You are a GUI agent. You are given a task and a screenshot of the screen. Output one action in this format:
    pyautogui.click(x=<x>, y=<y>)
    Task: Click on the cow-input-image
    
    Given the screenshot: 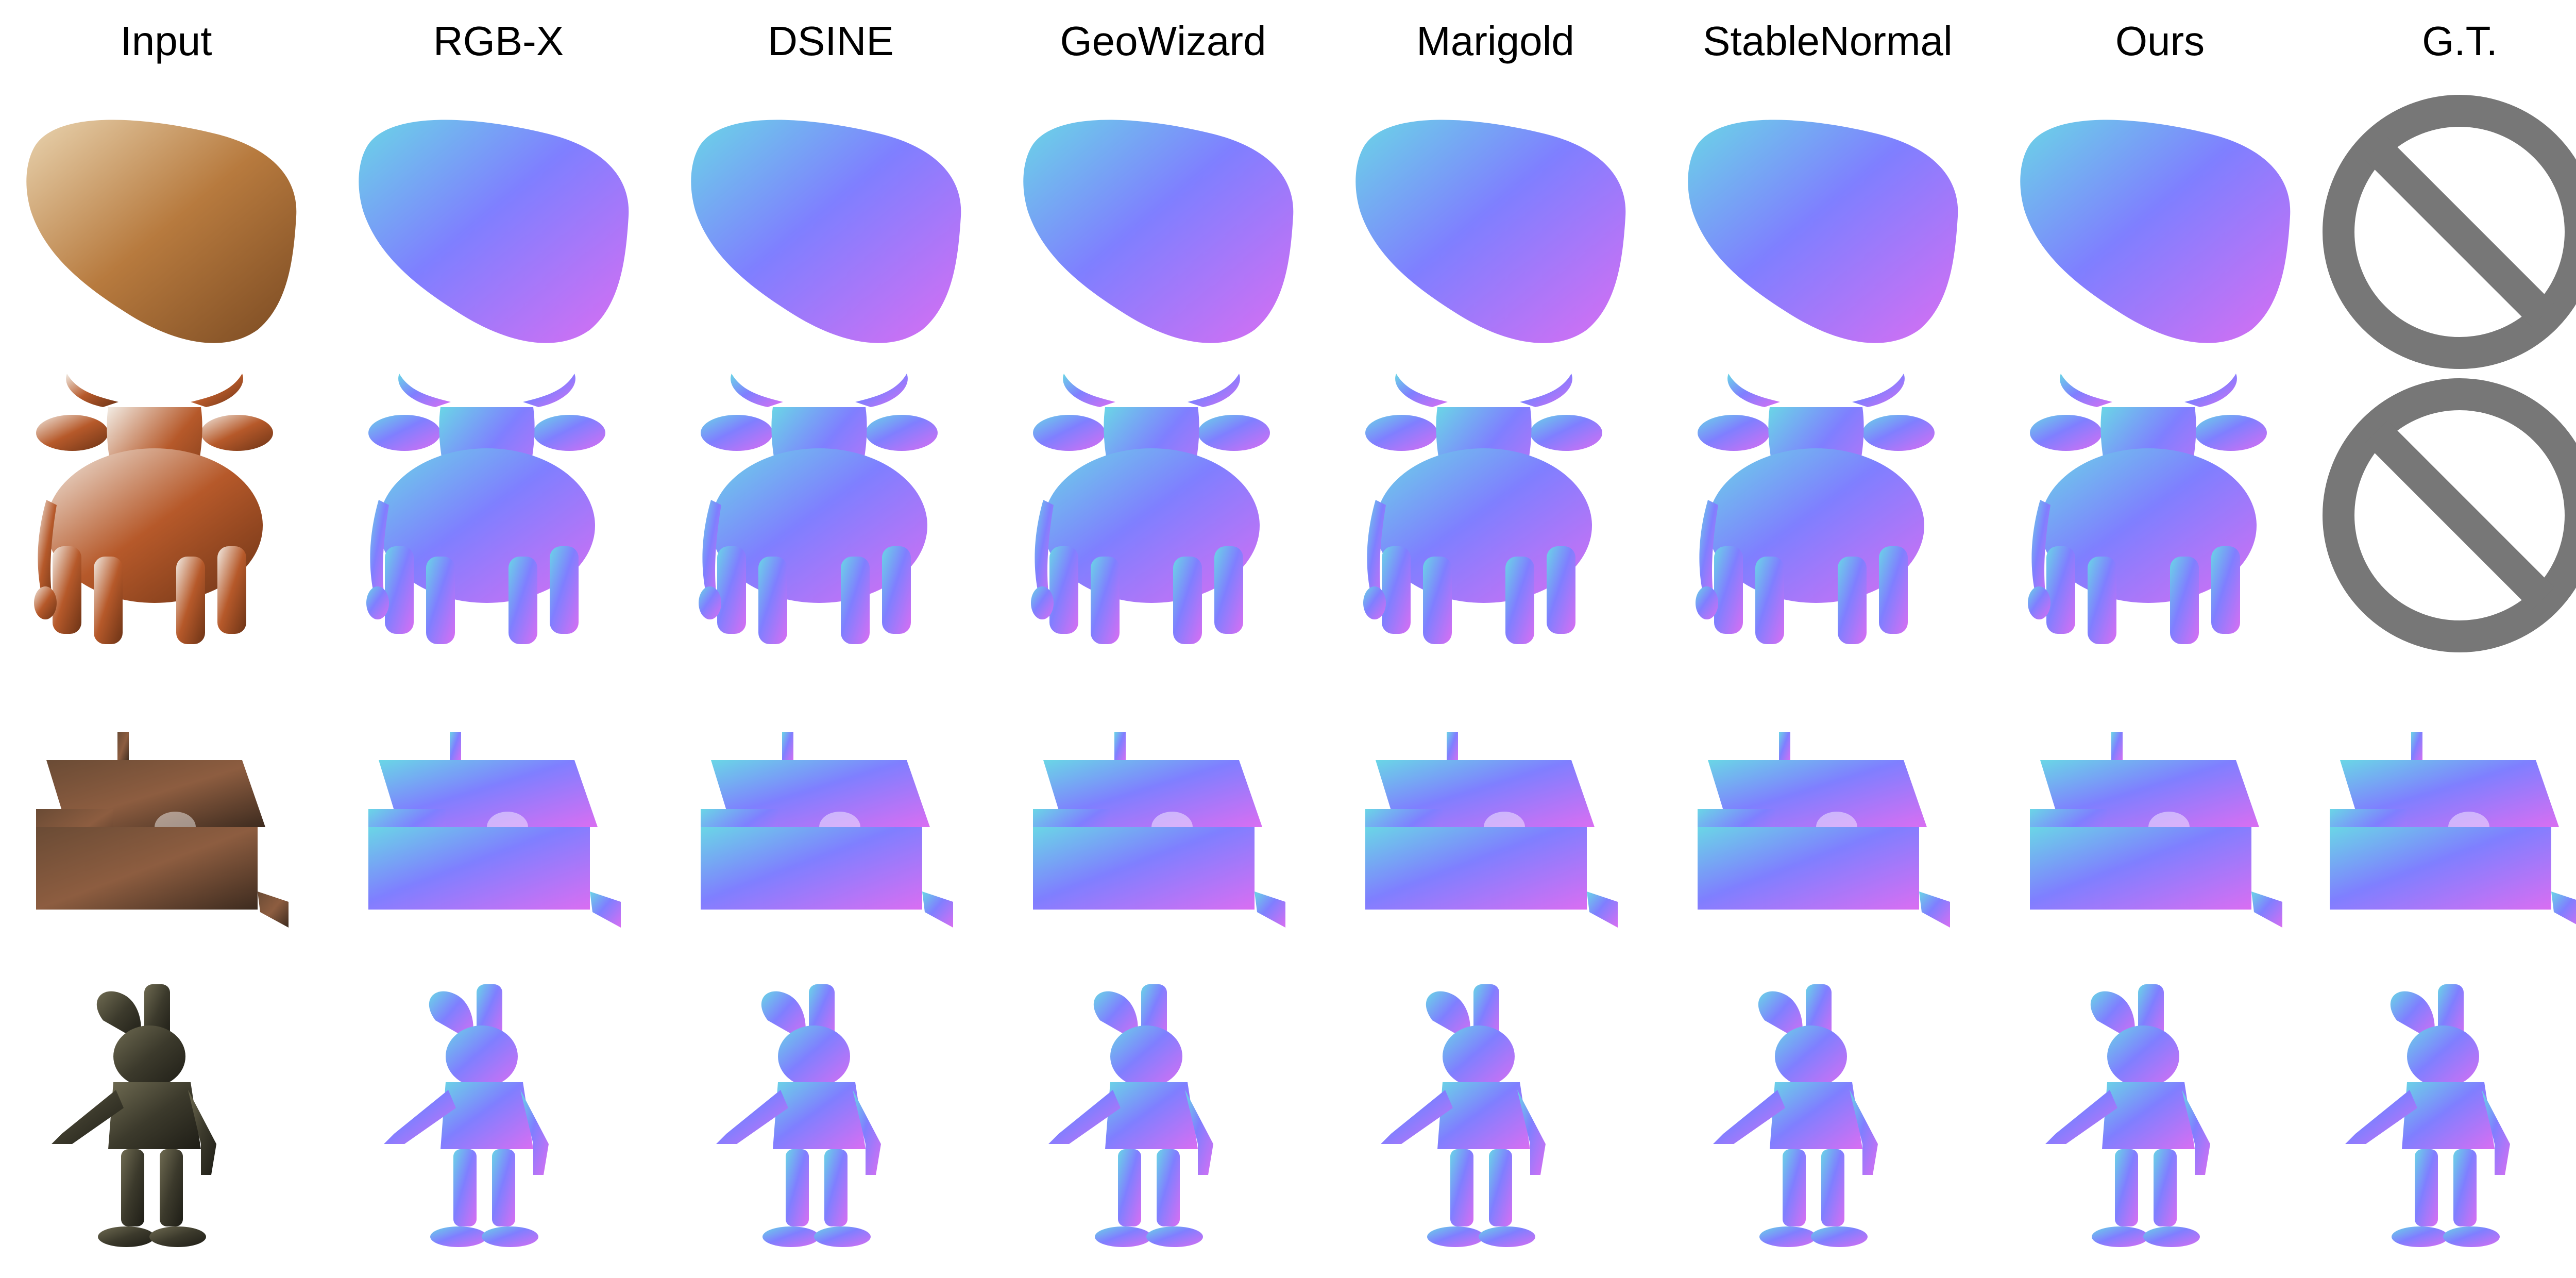 What is the action you would take?
    pyautogui.click(x=166, y=515)
    